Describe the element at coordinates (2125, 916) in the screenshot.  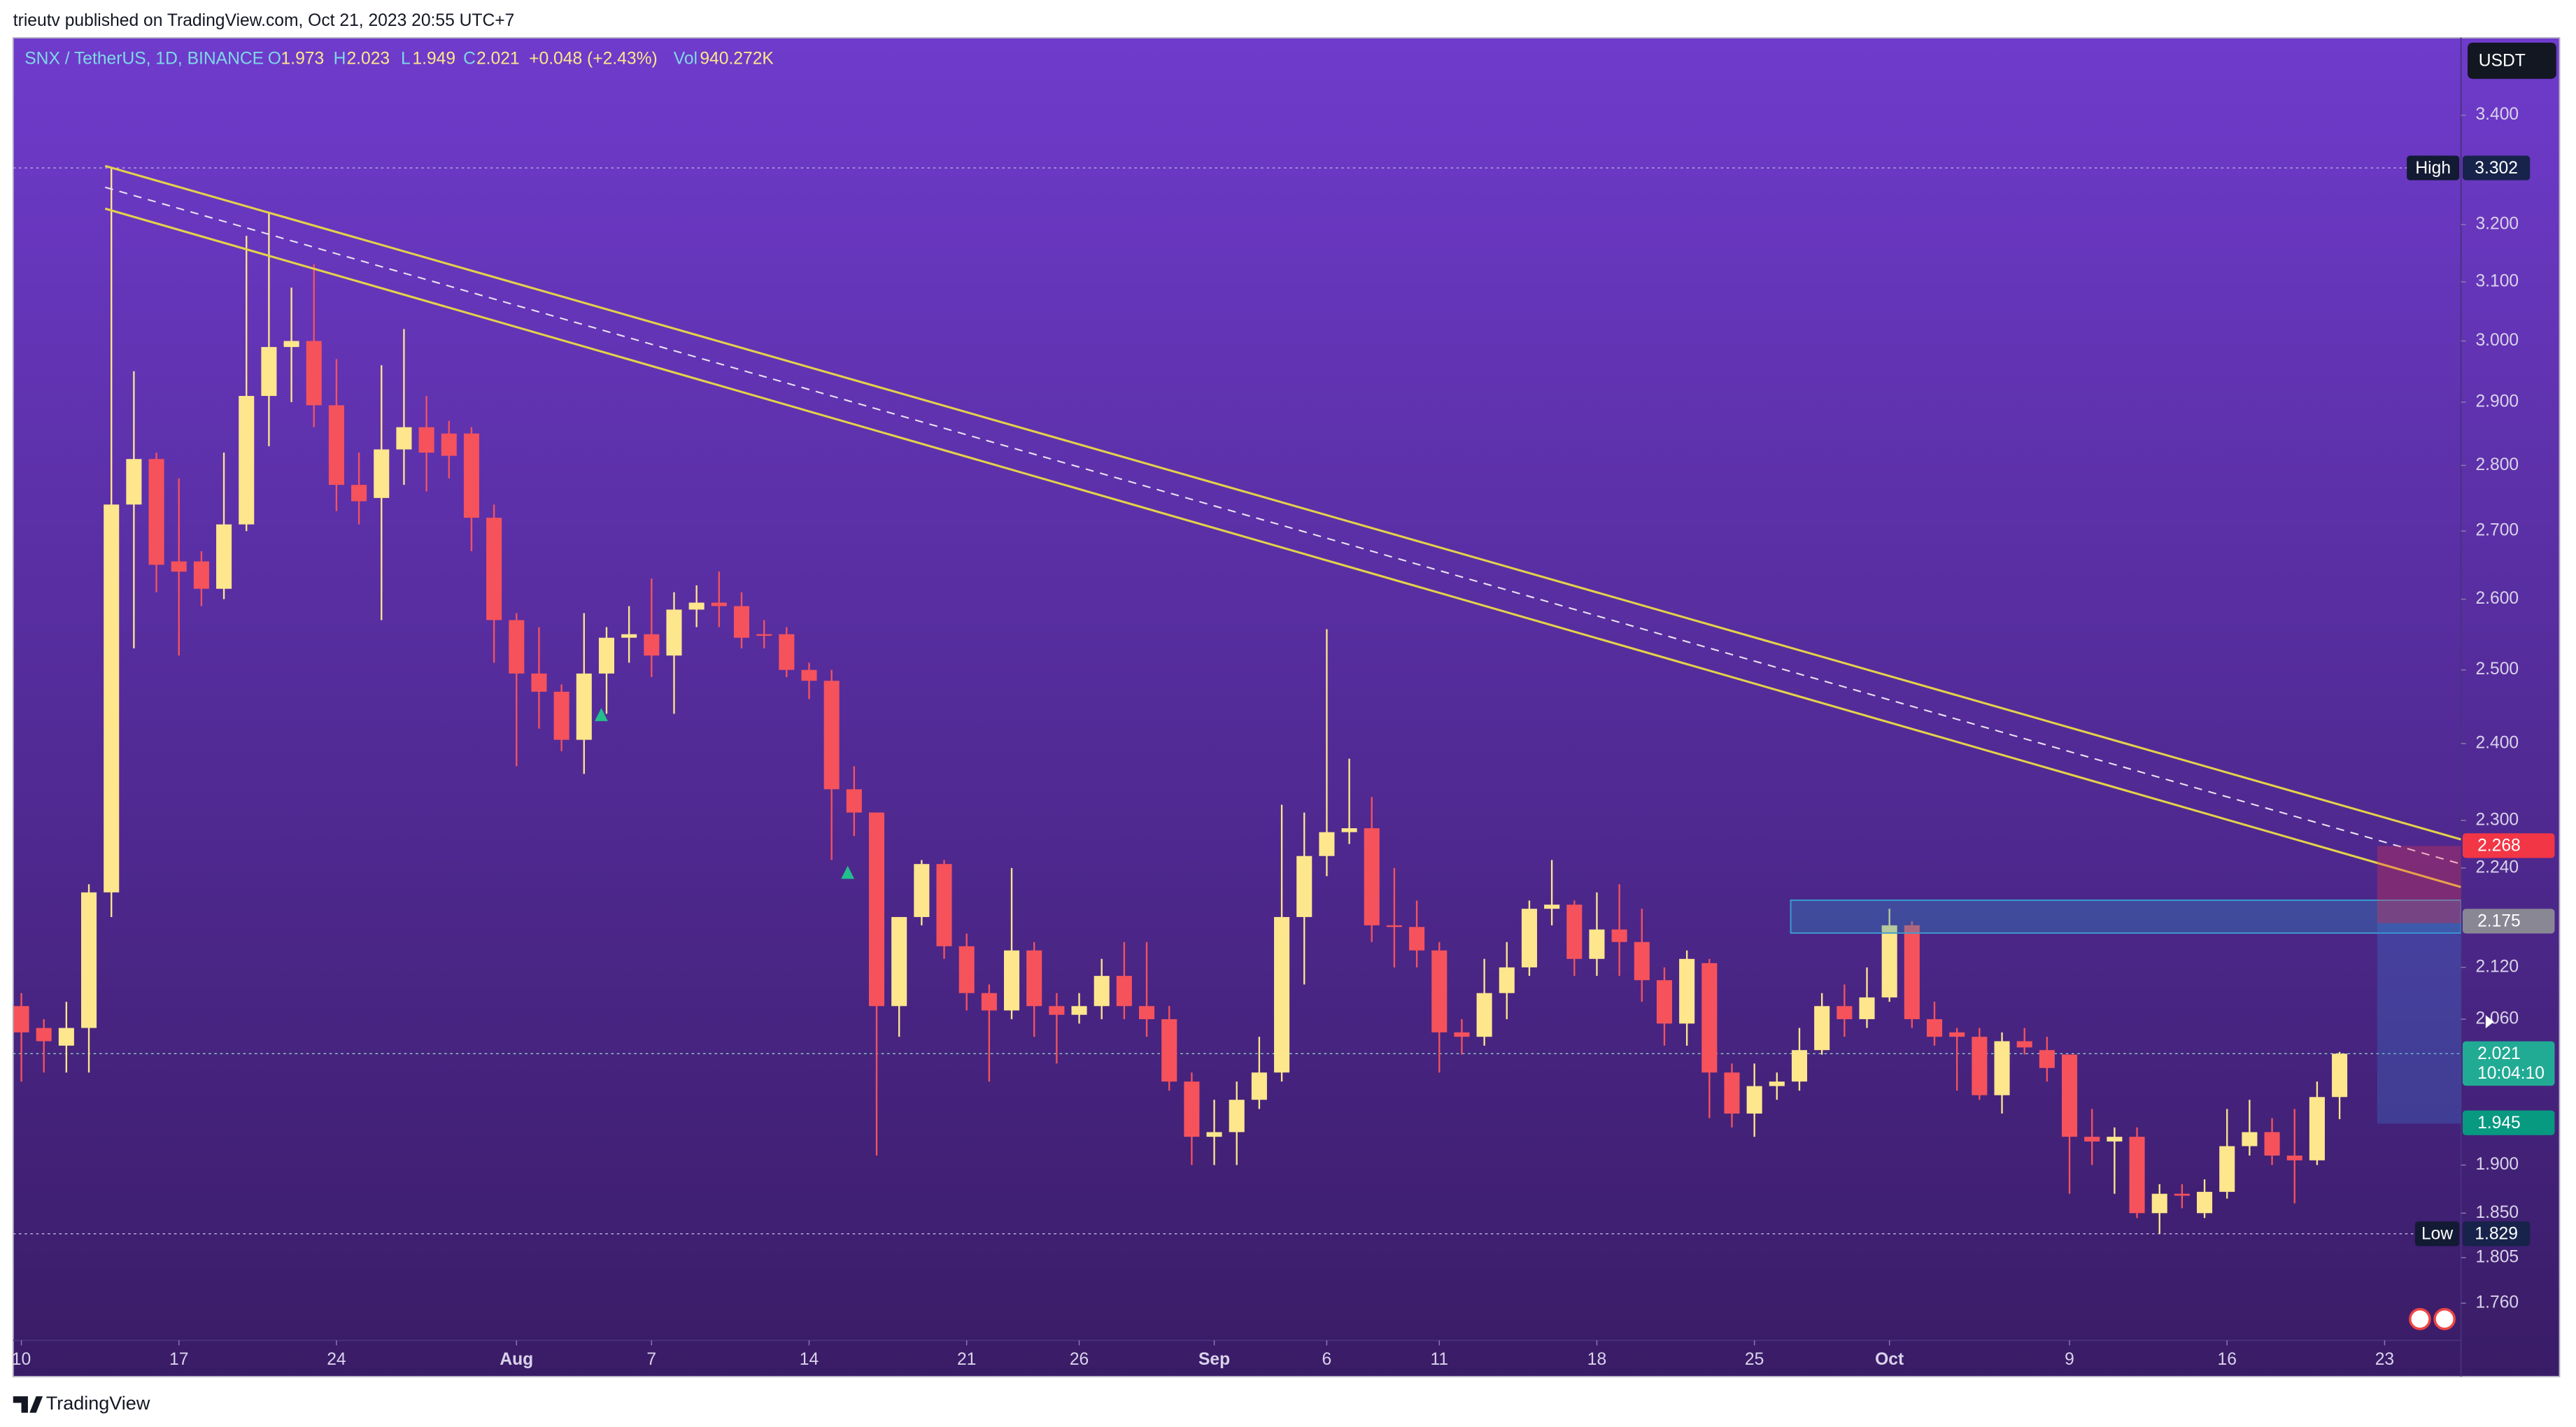
I see `zone-box` at that location.